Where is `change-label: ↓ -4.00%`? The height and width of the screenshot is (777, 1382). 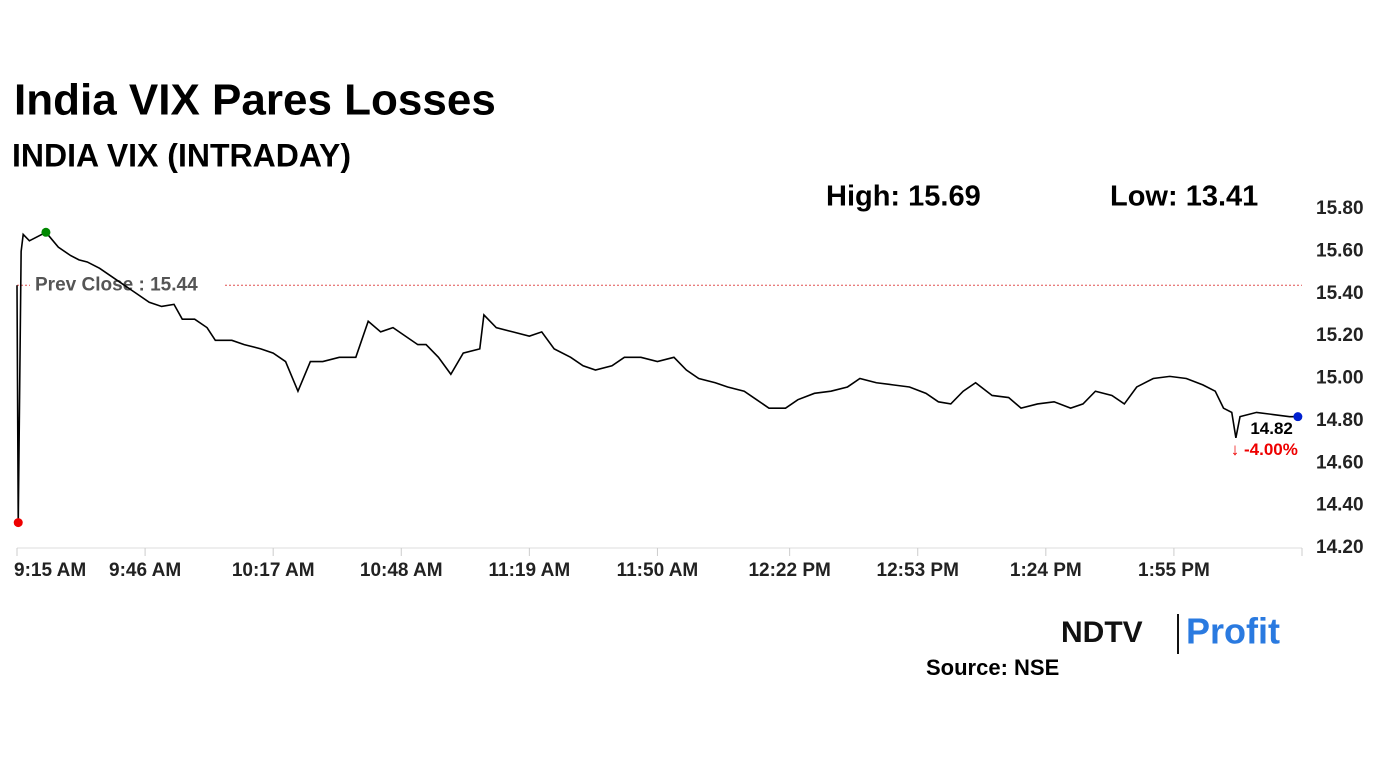
change-label: ↓ -4.00% is located at coordinates (1264, 449).